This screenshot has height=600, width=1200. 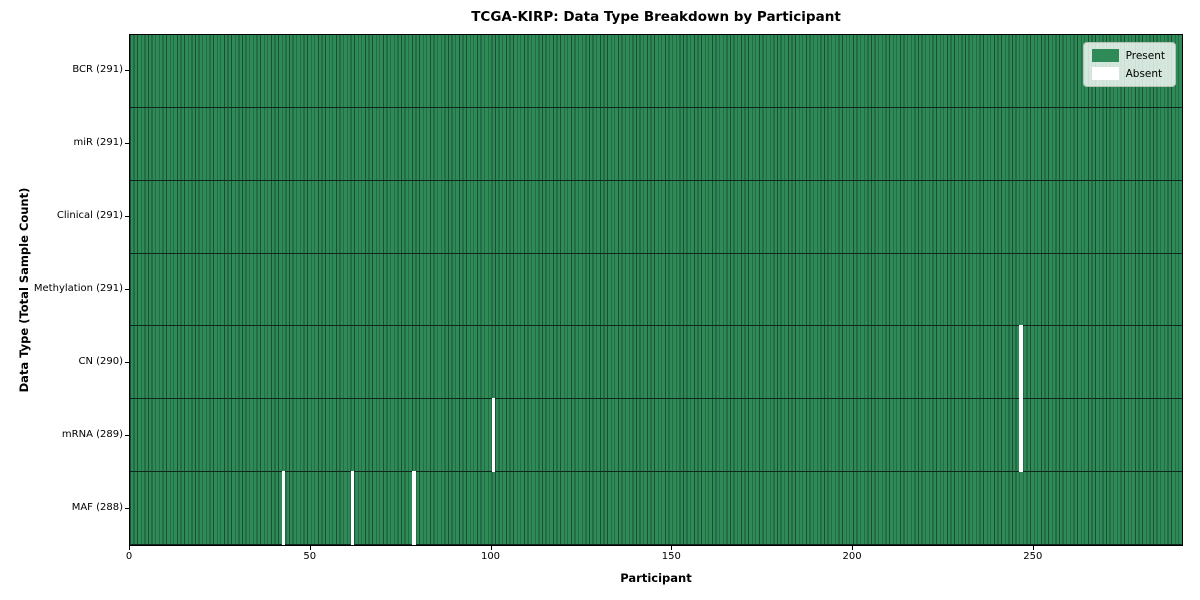 What do you see at coordinates (671, 556) in the screenshot?
I see `x-tick-label-150: 150` at bounding box center [671, 556].